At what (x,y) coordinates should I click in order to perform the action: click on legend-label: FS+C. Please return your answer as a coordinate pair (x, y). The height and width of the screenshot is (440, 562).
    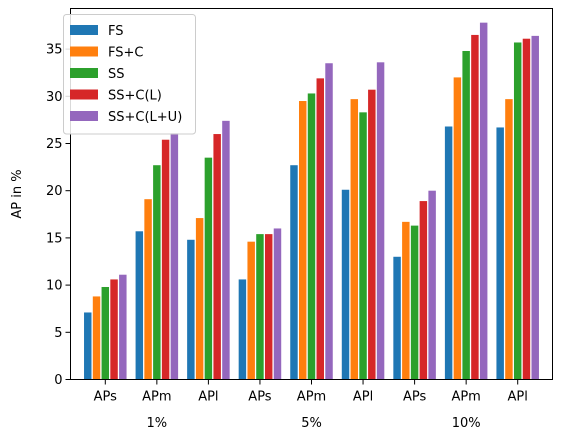
    Looking at the image, I should click on (125, 53).